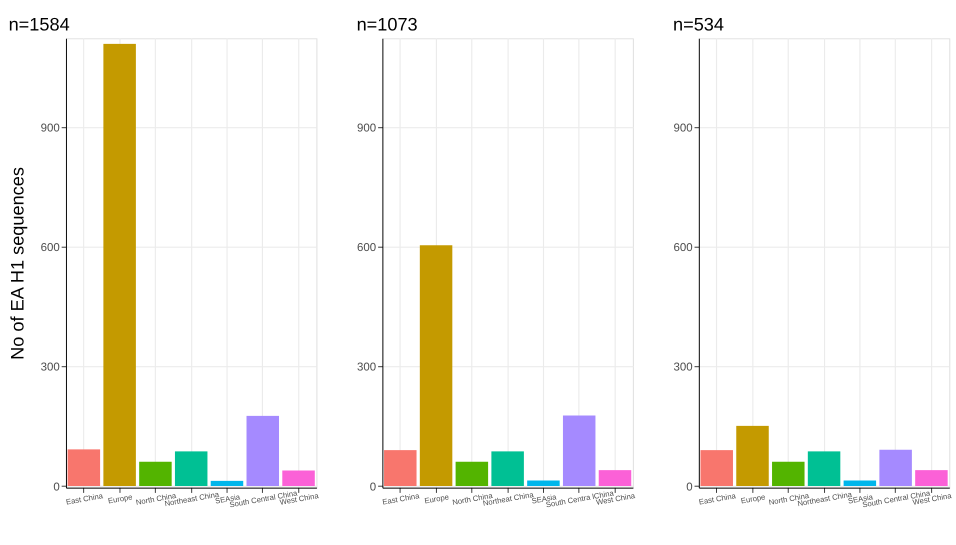  I want to click on chart-title: n=1073, so click(387, 24).